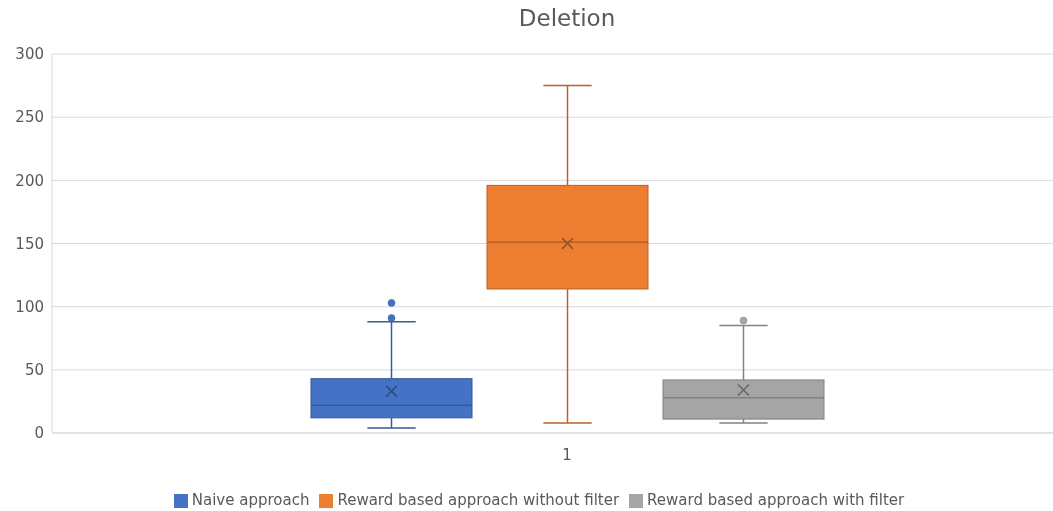 Image resolution: width=1053 pixels, height=511 pixels. What do you see at coordinates (776, 500) in the screenshot?
I see `legend-label: Reward based approach with filter` at bounding box center [776, 500].